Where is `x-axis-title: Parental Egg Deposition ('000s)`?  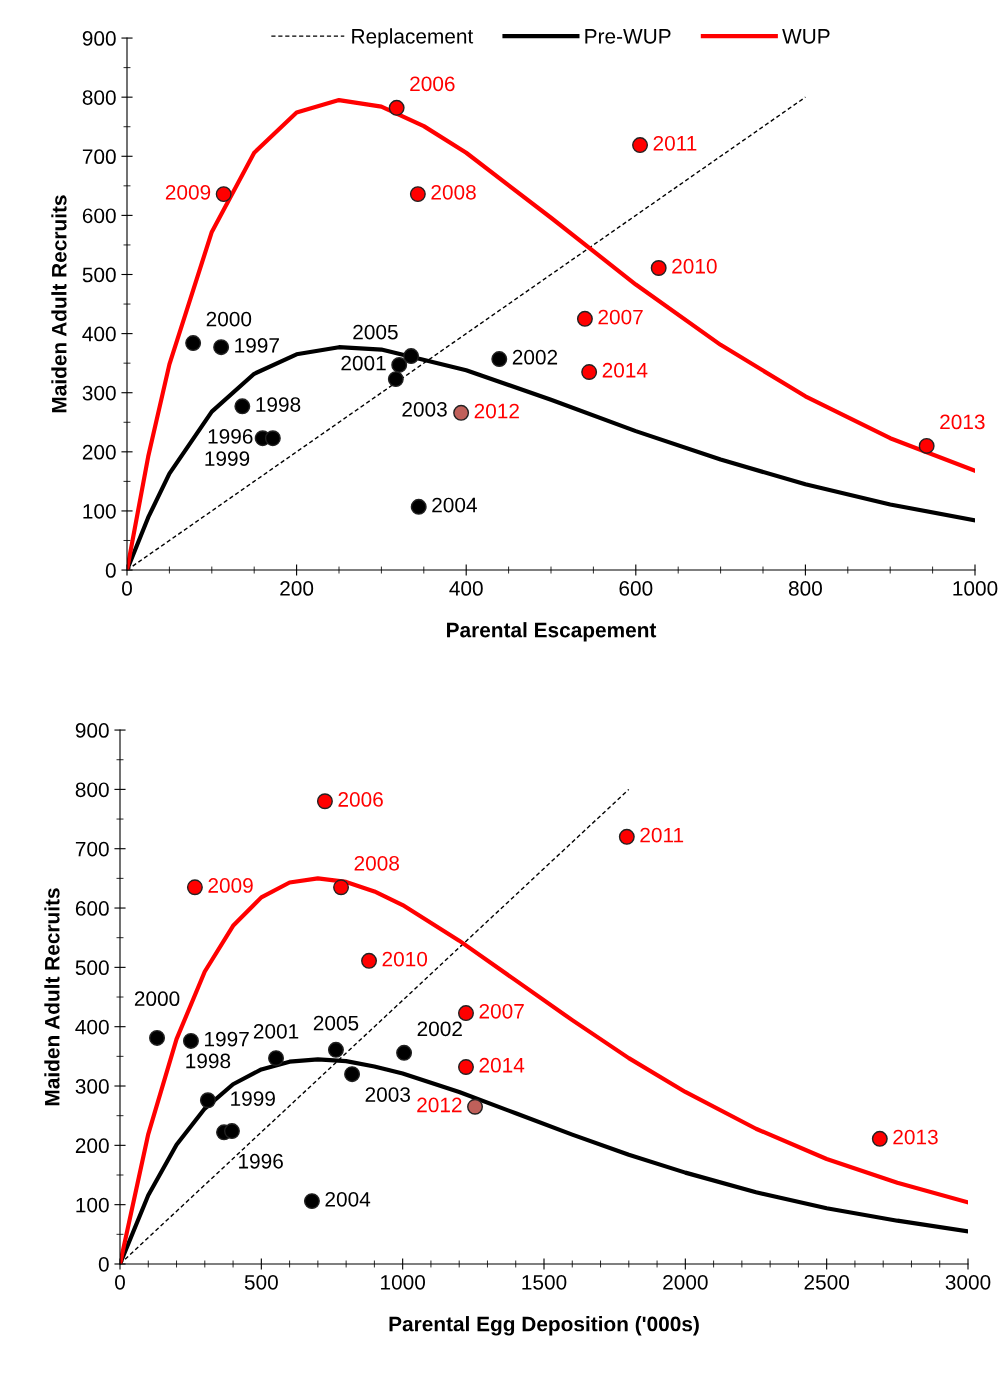 x-axis-title: Parental Egg Deposition ('000s) is located at coordinates (544, 1326).